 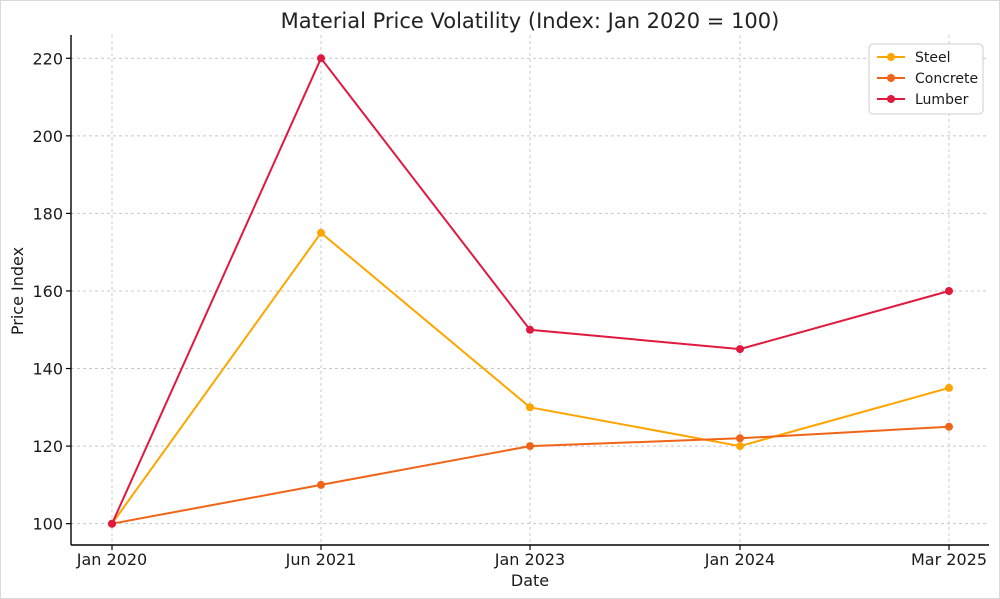 I want to click on legend: Steel Concrete Lumber, so click(x=926, y=79).